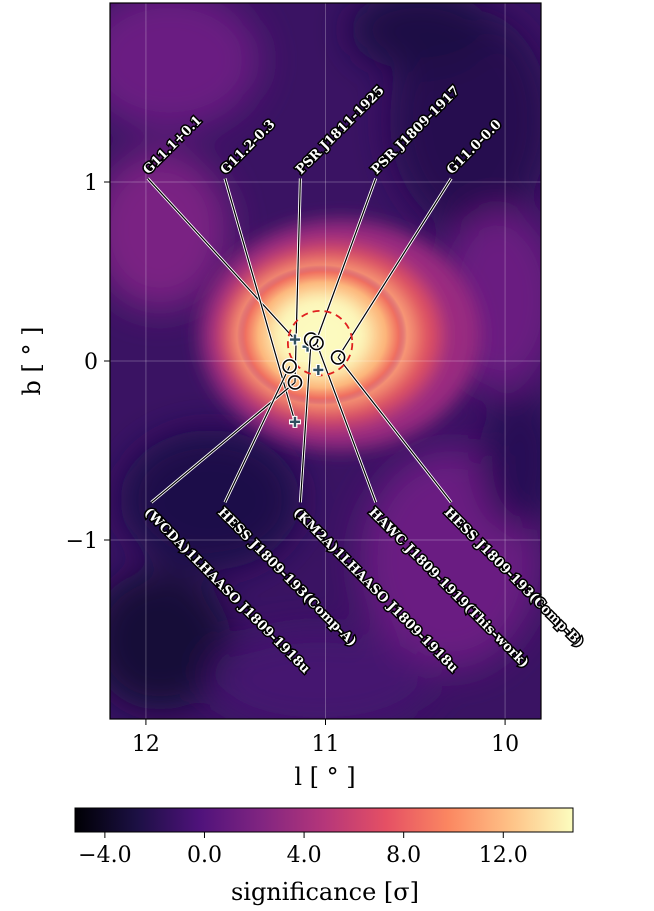  I want to click on colorbar-tick-label-1: 0.0, so click(204, 855).